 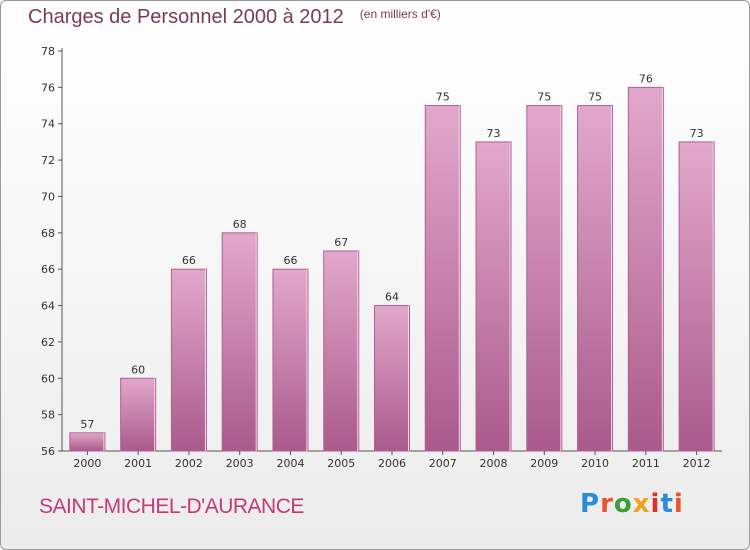 What do you see at coordinates (48, 415) in the screenshot?
I see `y-tick-label: 58` at bounding box center [48, 415].